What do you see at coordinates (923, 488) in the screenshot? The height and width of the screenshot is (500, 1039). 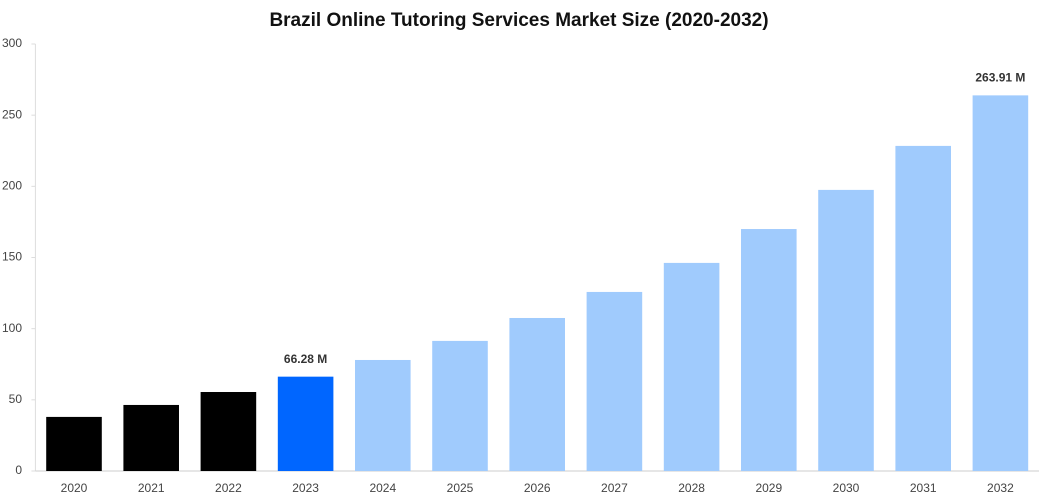 I see `x-tick-label: 2031` at bounding box center [923, 488].